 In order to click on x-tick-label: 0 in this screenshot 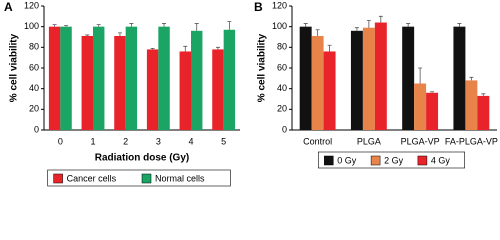, I will do `click(60, 141)`.